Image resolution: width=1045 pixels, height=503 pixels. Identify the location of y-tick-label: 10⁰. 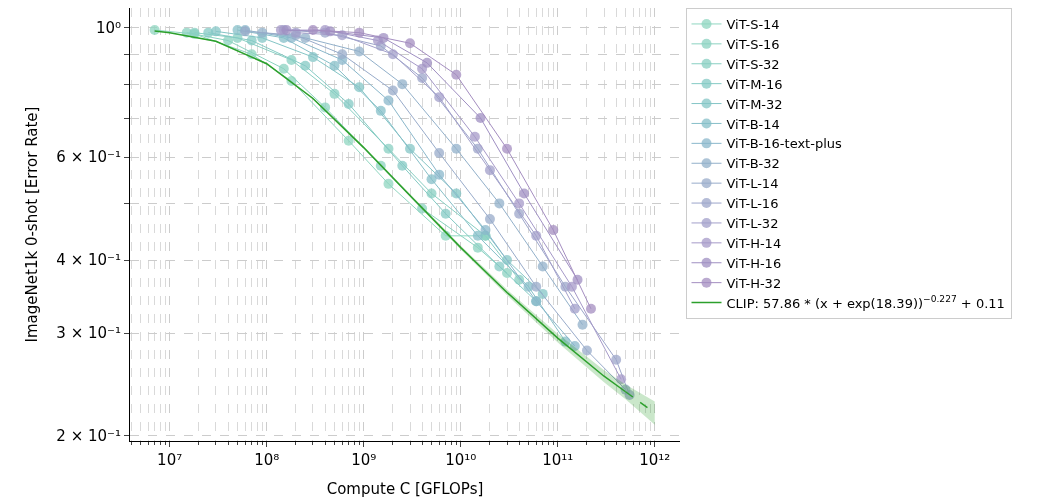
(108, 27).